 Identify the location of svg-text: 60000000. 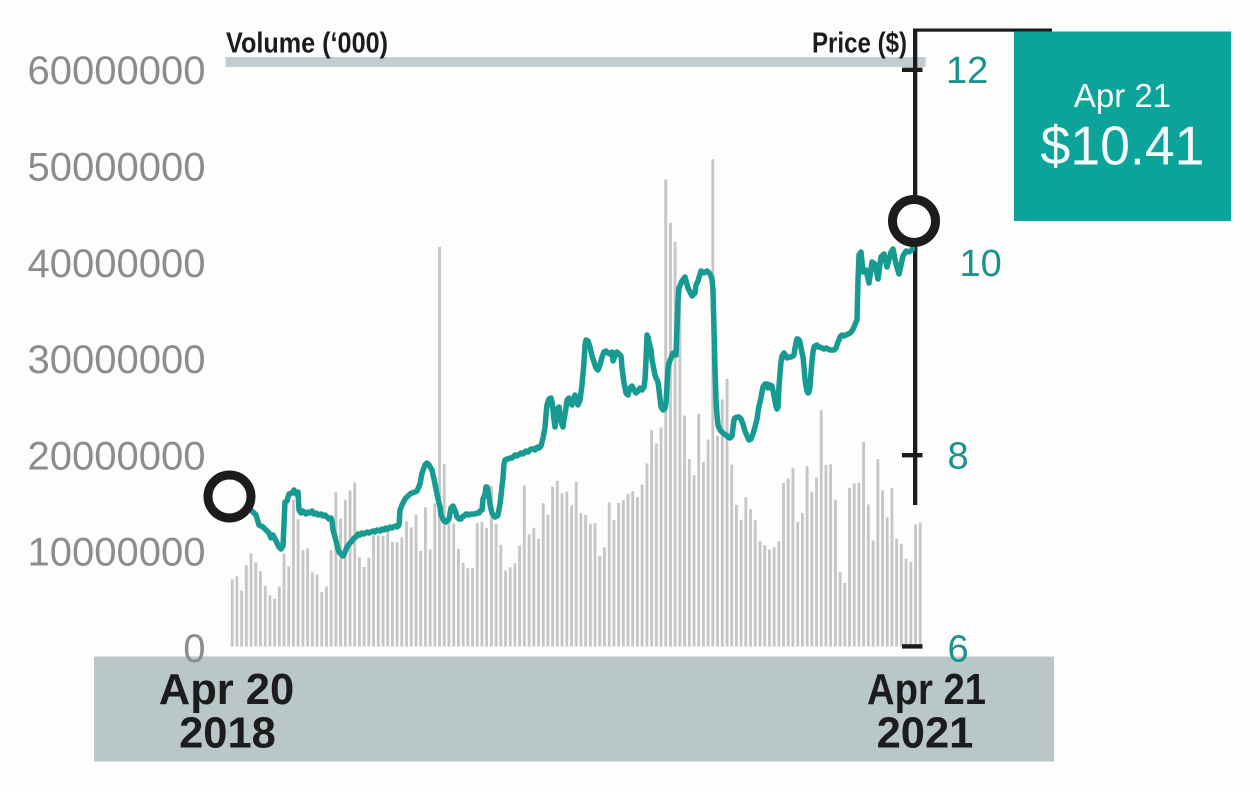
(117, 71).